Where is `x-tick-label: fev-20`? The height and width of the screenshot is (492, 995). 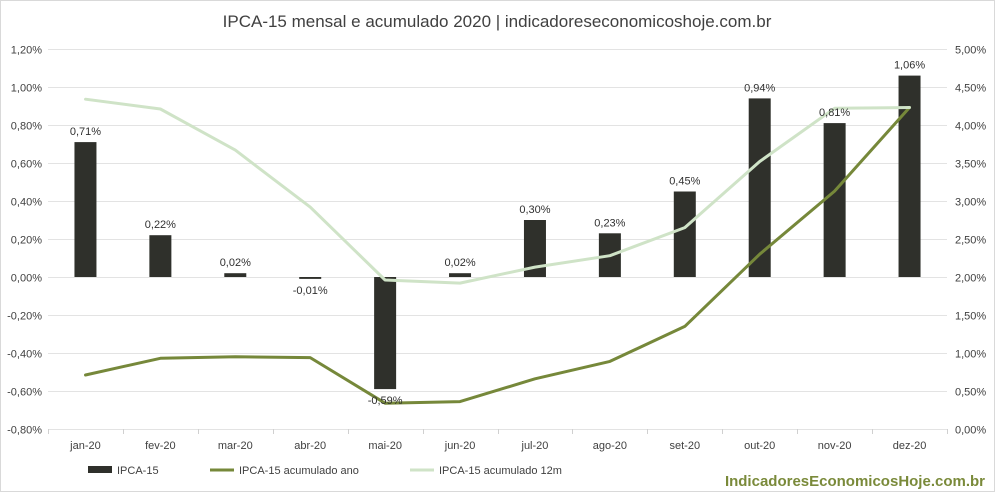
x-tick-label: fev-20 is located at coordinates (160, 446).